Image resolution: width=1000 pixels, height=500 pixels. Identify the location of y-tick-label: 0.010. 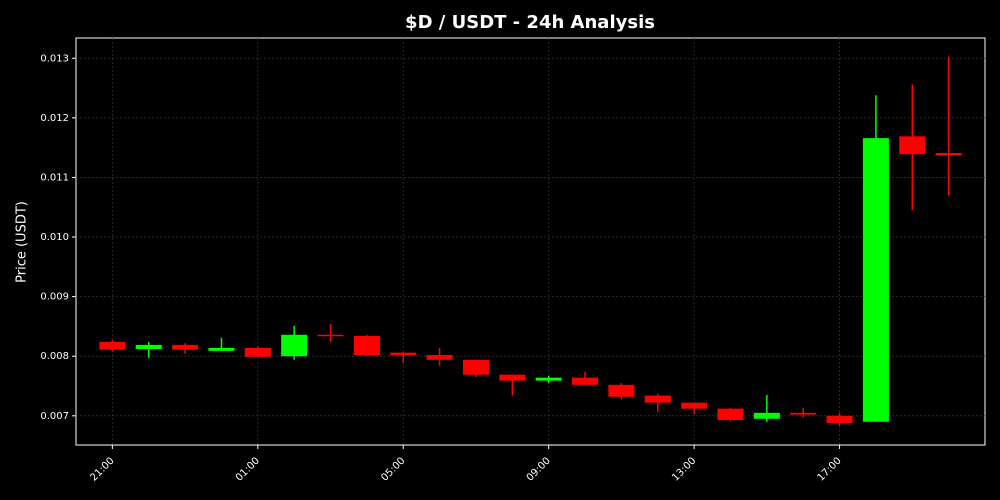
(54, 237).